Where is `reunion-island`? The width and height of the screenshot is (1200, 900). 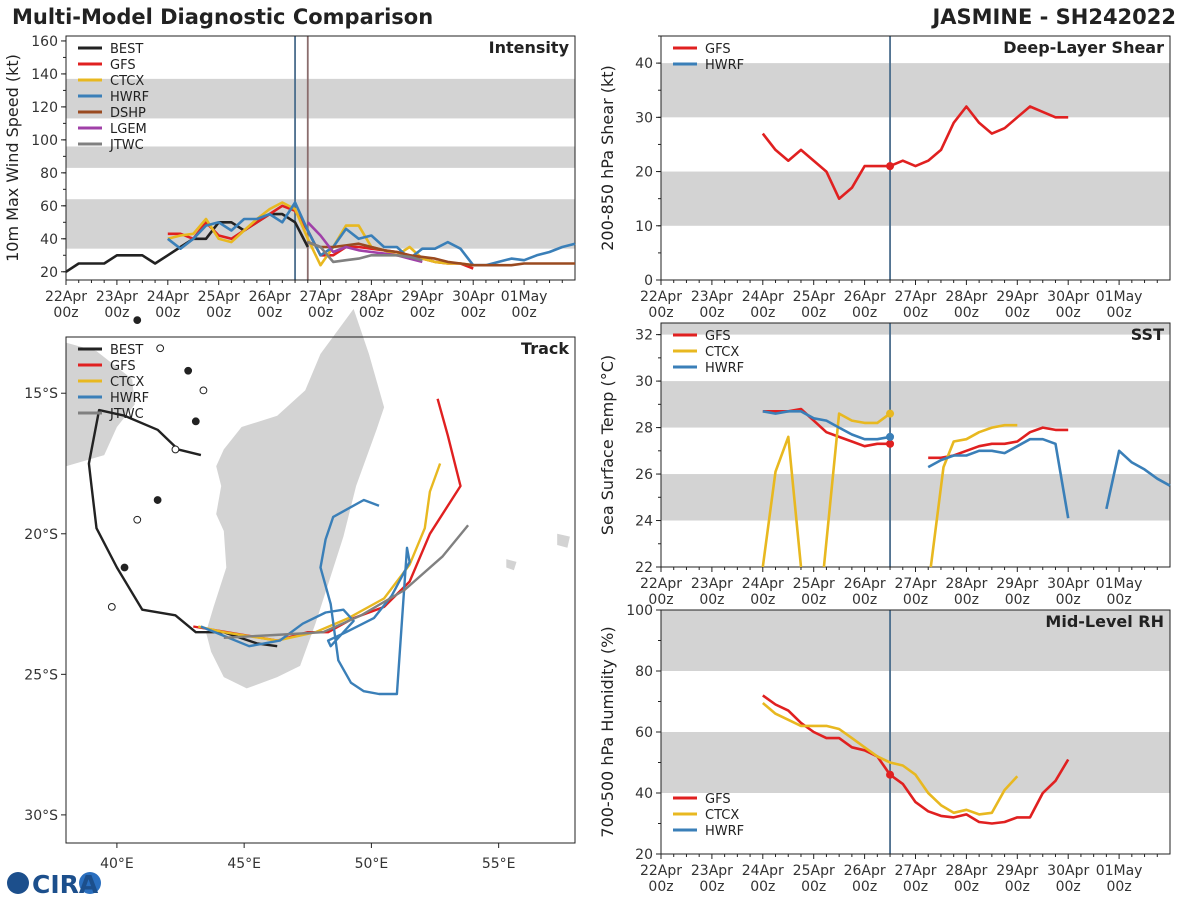 reunion-island is located at coordinates (511, 565).